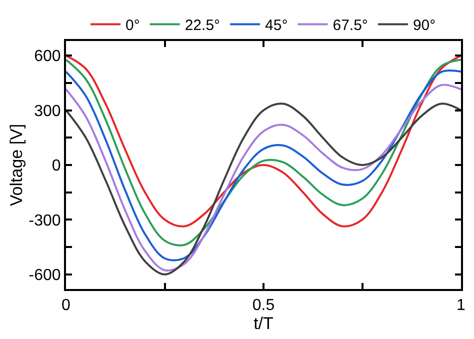 The image size is (474, 339). I want to click on legend-label: 45°, so click(276, 25).